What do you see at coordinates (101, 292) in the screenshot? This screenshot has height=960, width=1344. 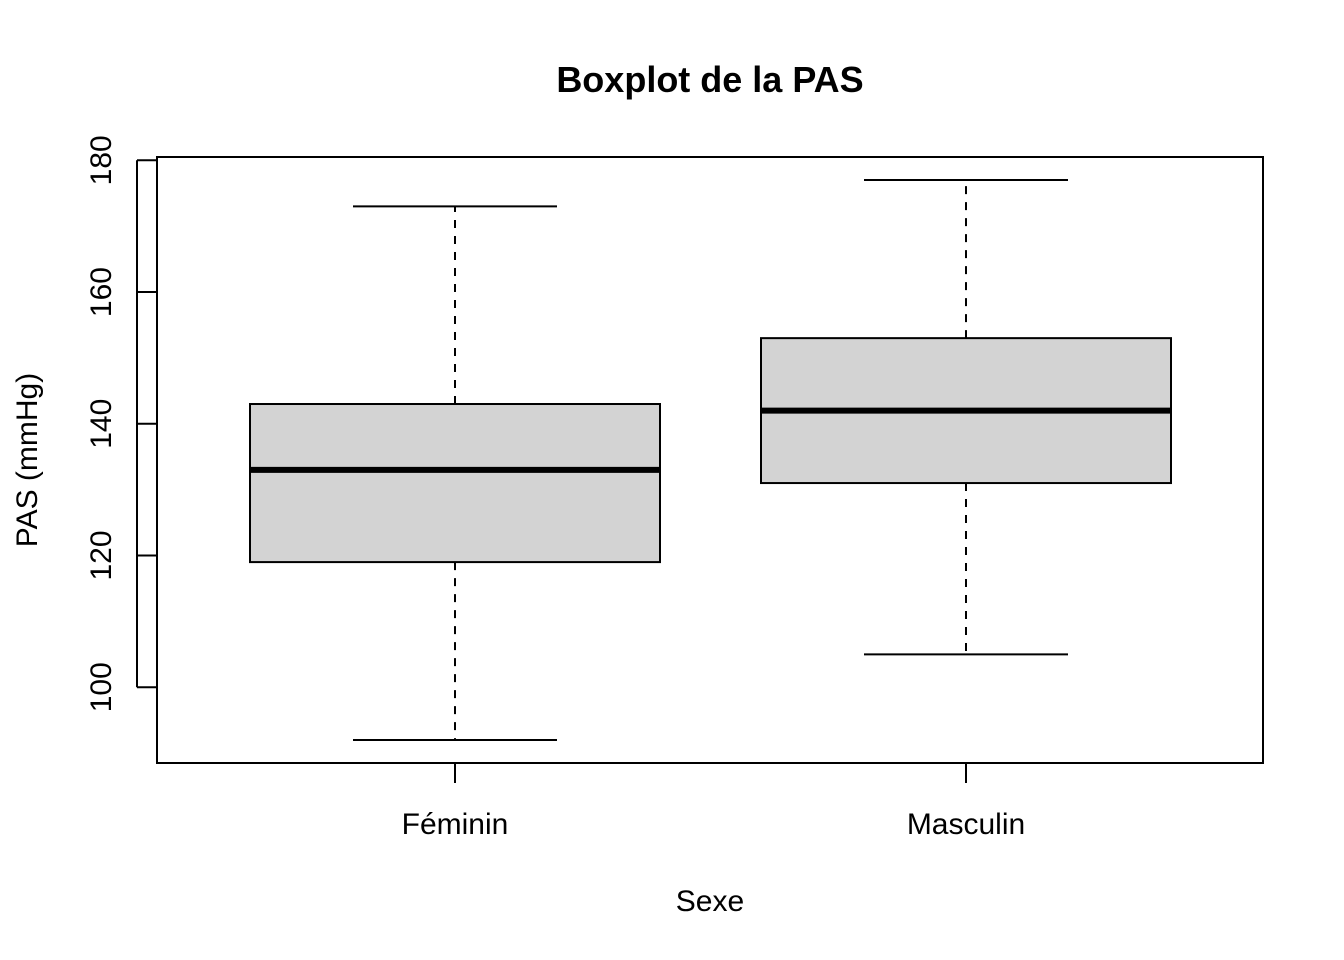 I see `y-tick-label-160: 160` at bounding box center [101, 292].